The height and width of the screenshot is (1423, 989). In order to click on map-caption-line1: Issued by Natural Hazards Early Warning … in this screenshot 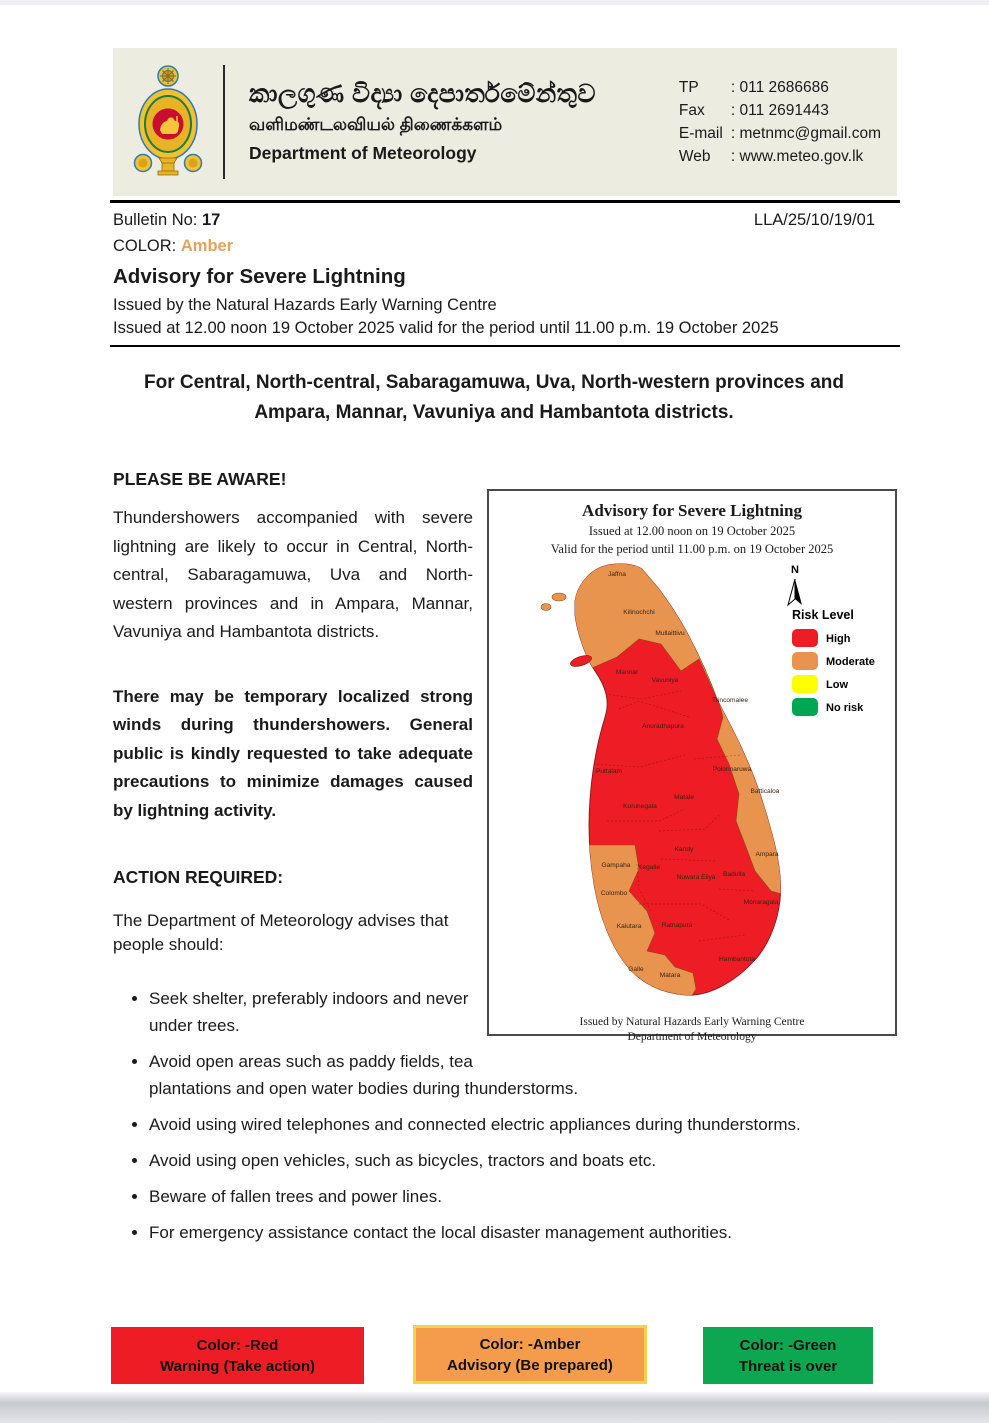, I will do `click(692, 1022)`.